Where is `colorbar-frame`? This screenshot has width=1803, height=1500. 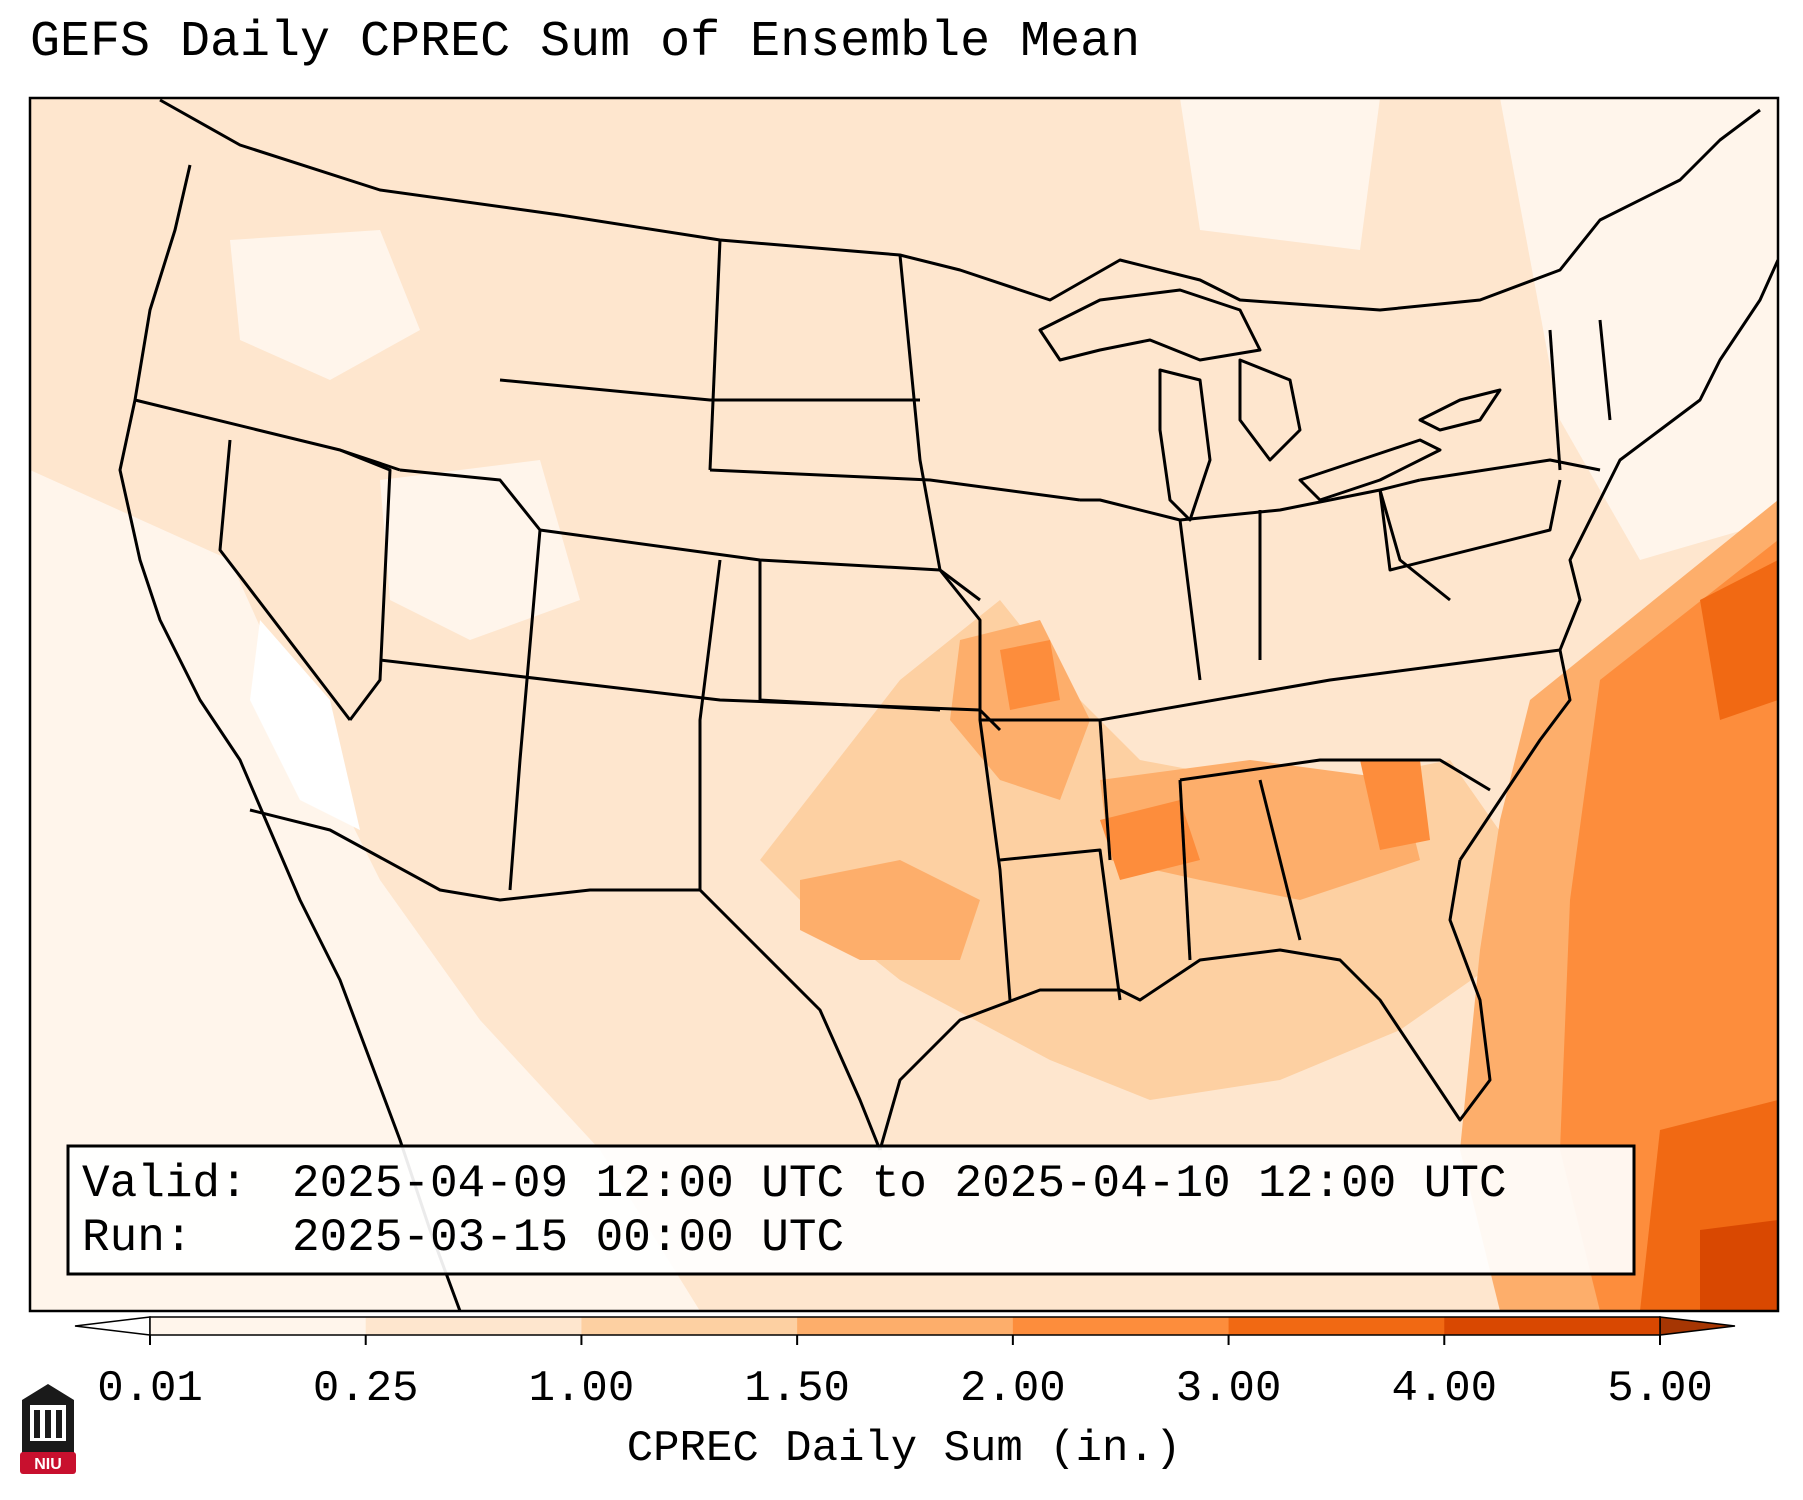 colorbar-frame is located at coordinates (905, 1326).